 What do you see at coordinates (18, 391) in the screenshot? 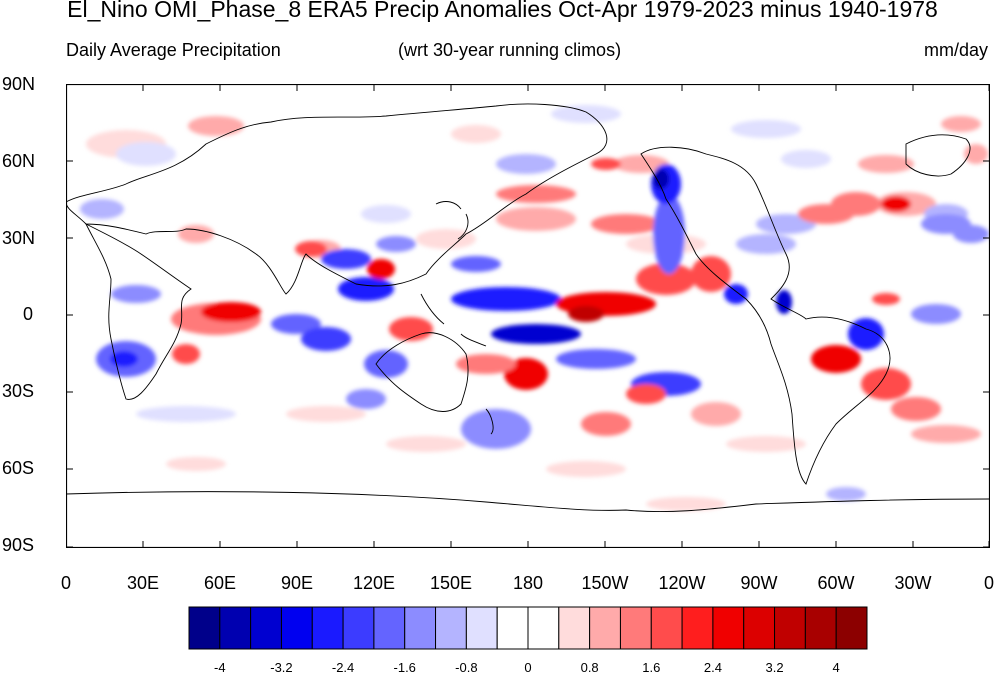
I see `lat-label-30s: 30S` at bounding box center [18, 391].